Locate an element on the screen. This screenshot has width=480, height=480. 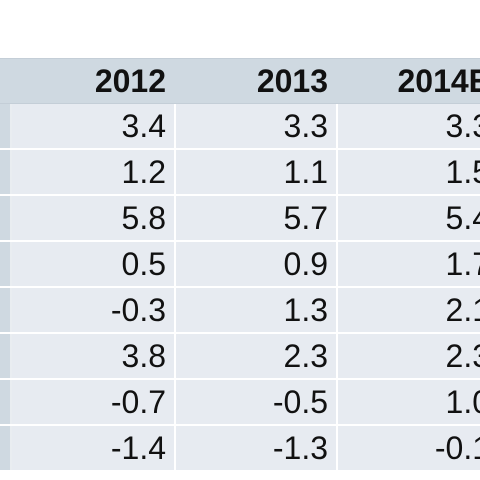
table-cell: 5.8 is located at coordinates (93, 218).